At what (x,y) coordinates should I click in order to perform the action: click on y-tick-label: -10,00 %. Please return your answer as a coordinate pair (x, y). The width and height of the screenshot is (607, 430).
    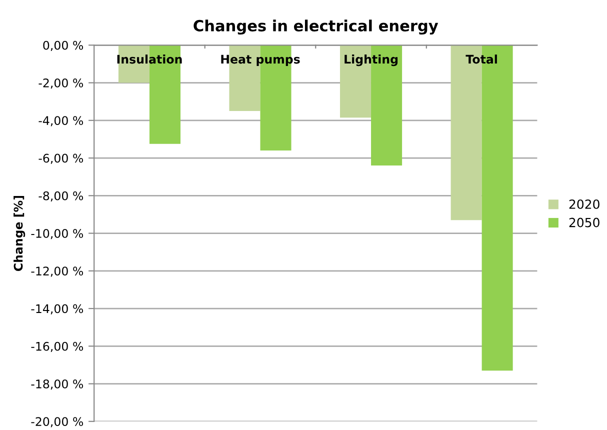
    Looking at the image, I should click on (57, 234).